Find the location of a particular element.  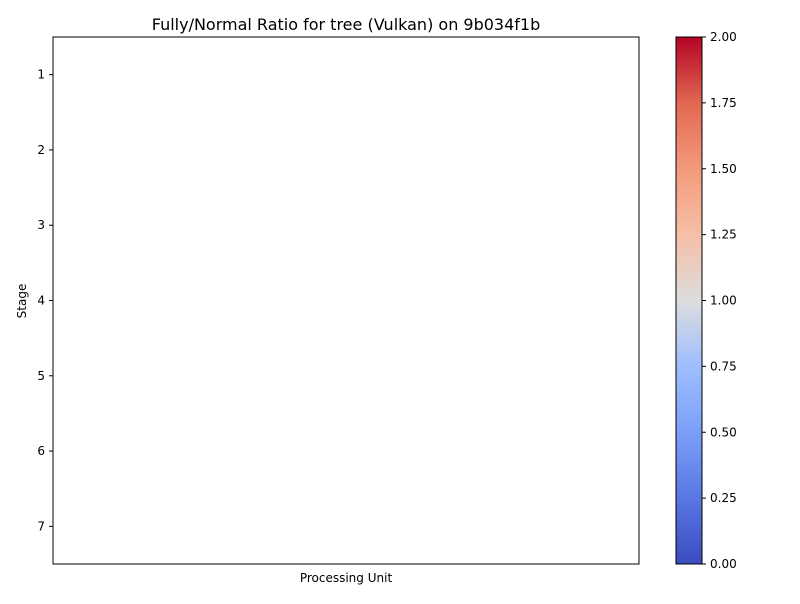

colorbar-tick-label: 0.00 is located at coordinates (723, 564).